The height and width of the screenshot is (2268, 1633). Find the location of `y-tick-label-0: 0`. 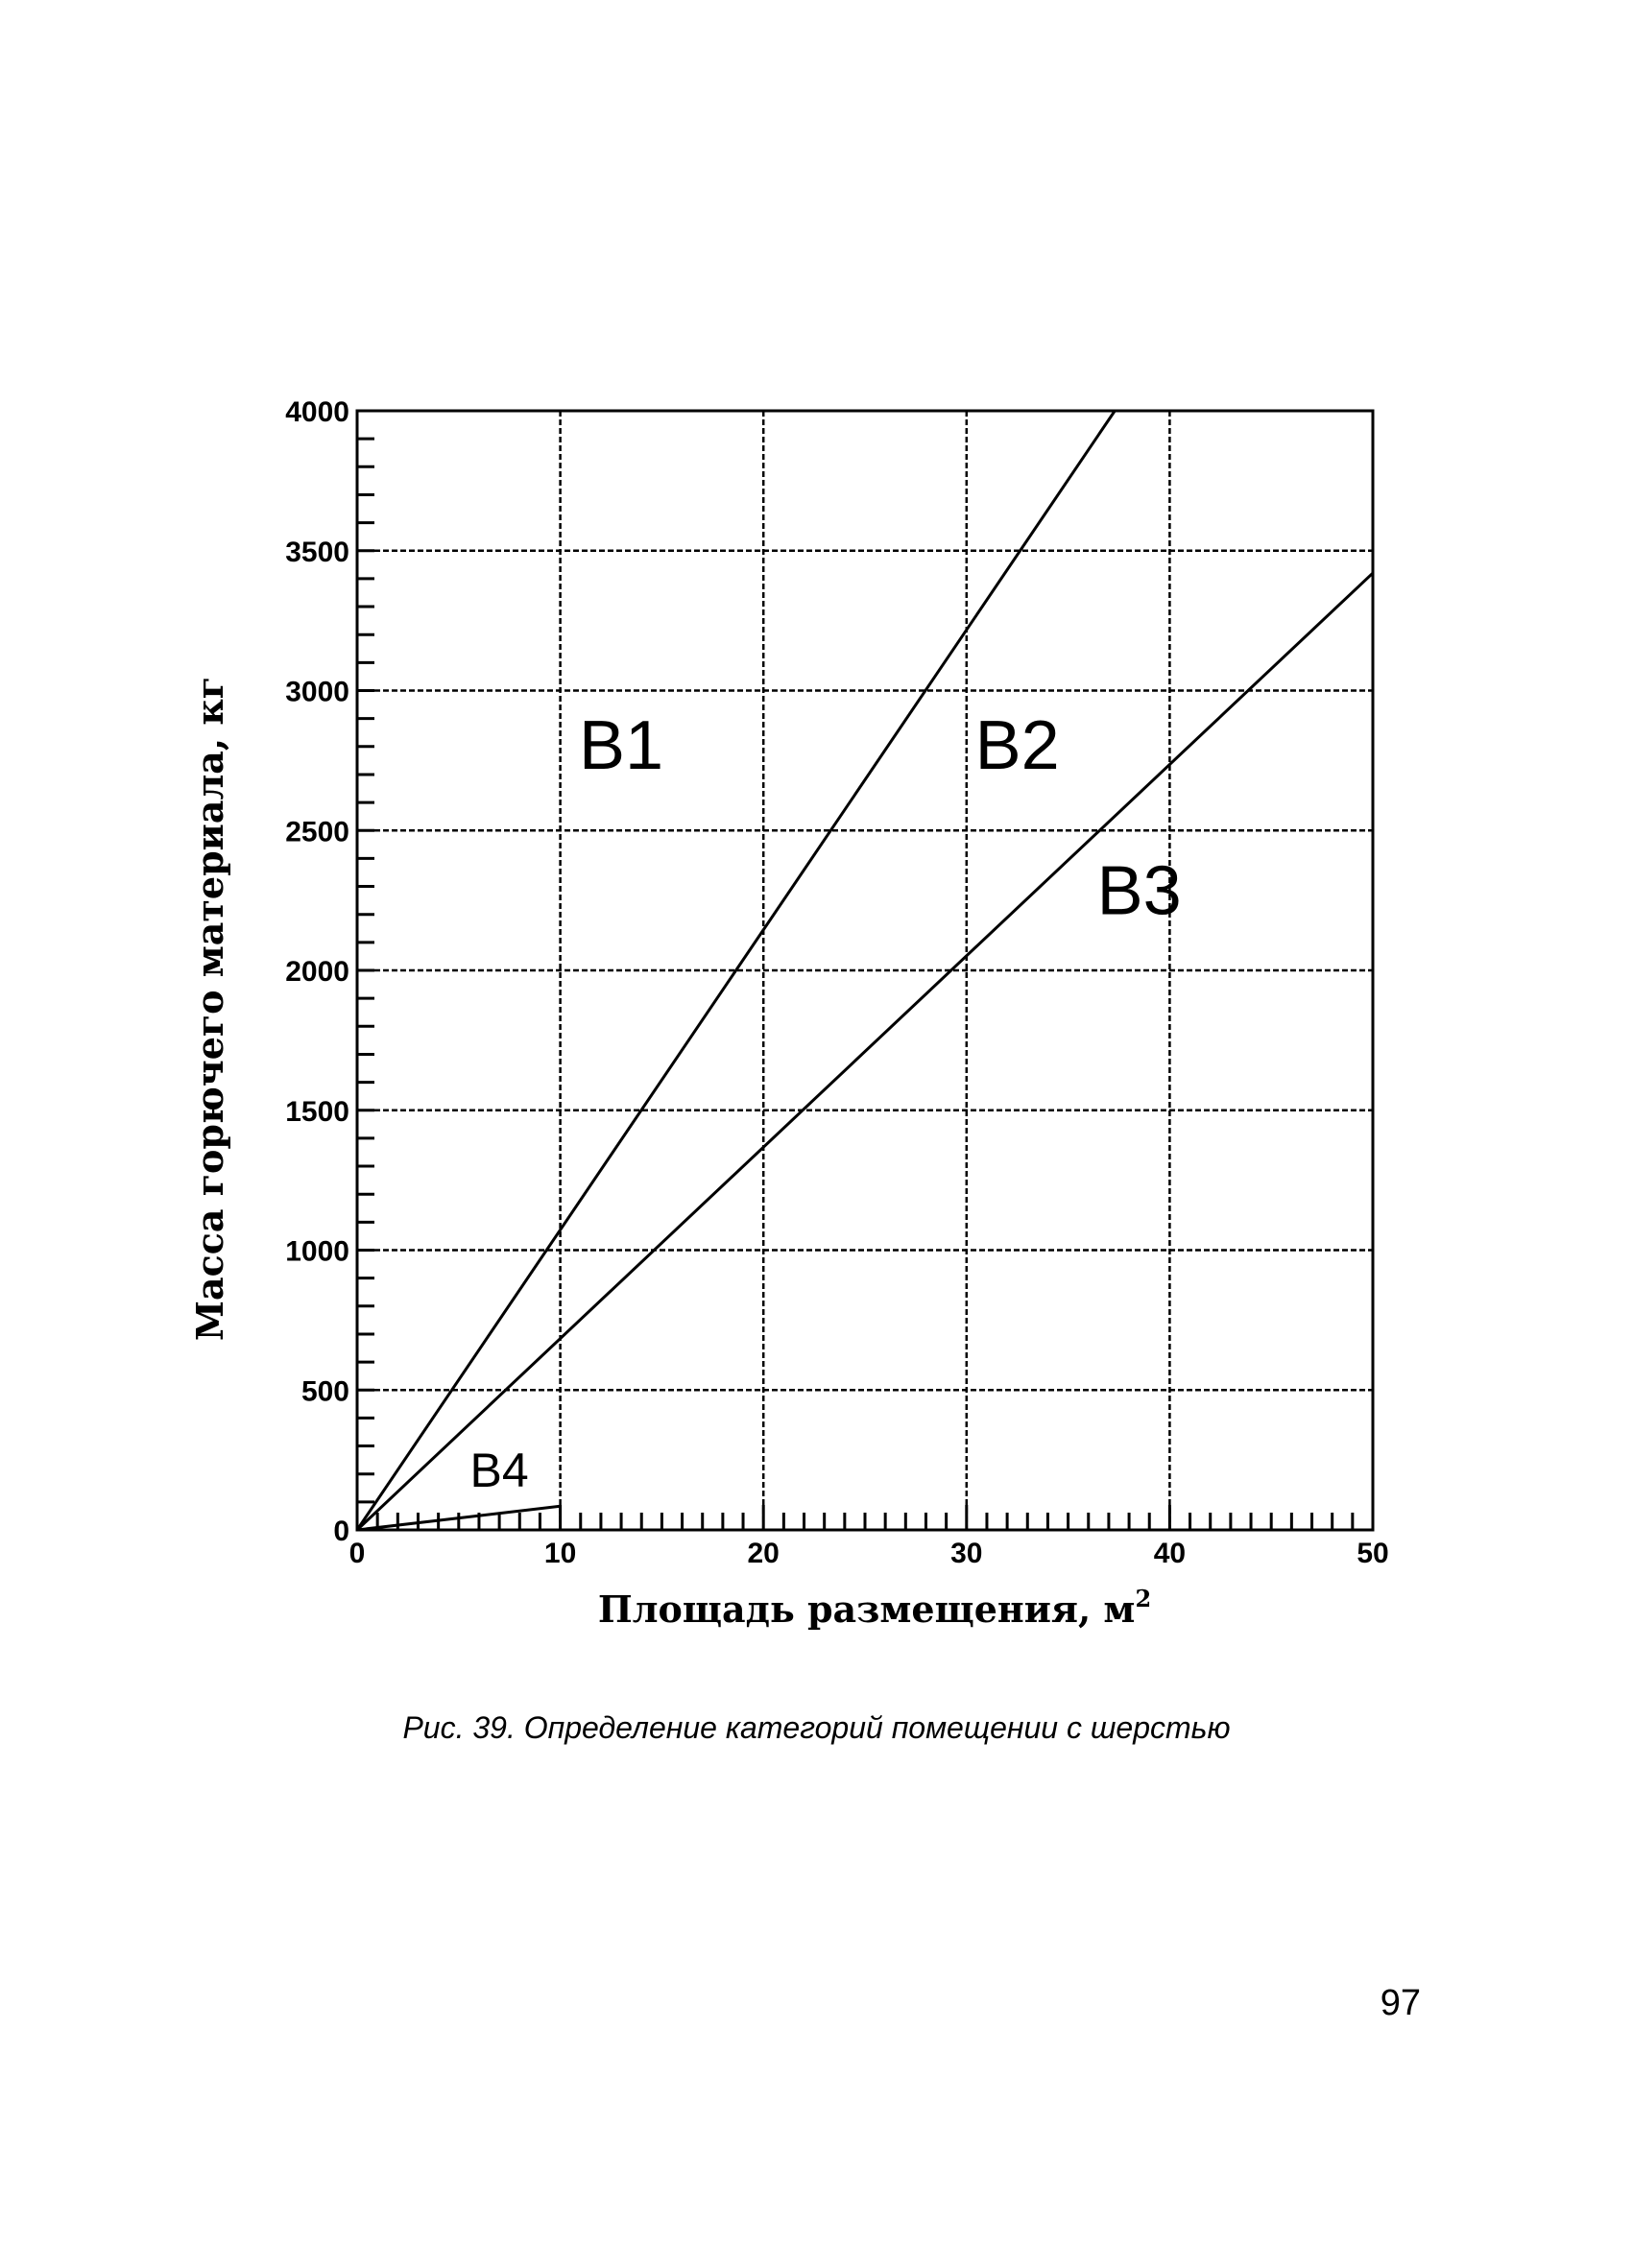

y-tick-label-0: 0 is located at coordinates (341, 1531).